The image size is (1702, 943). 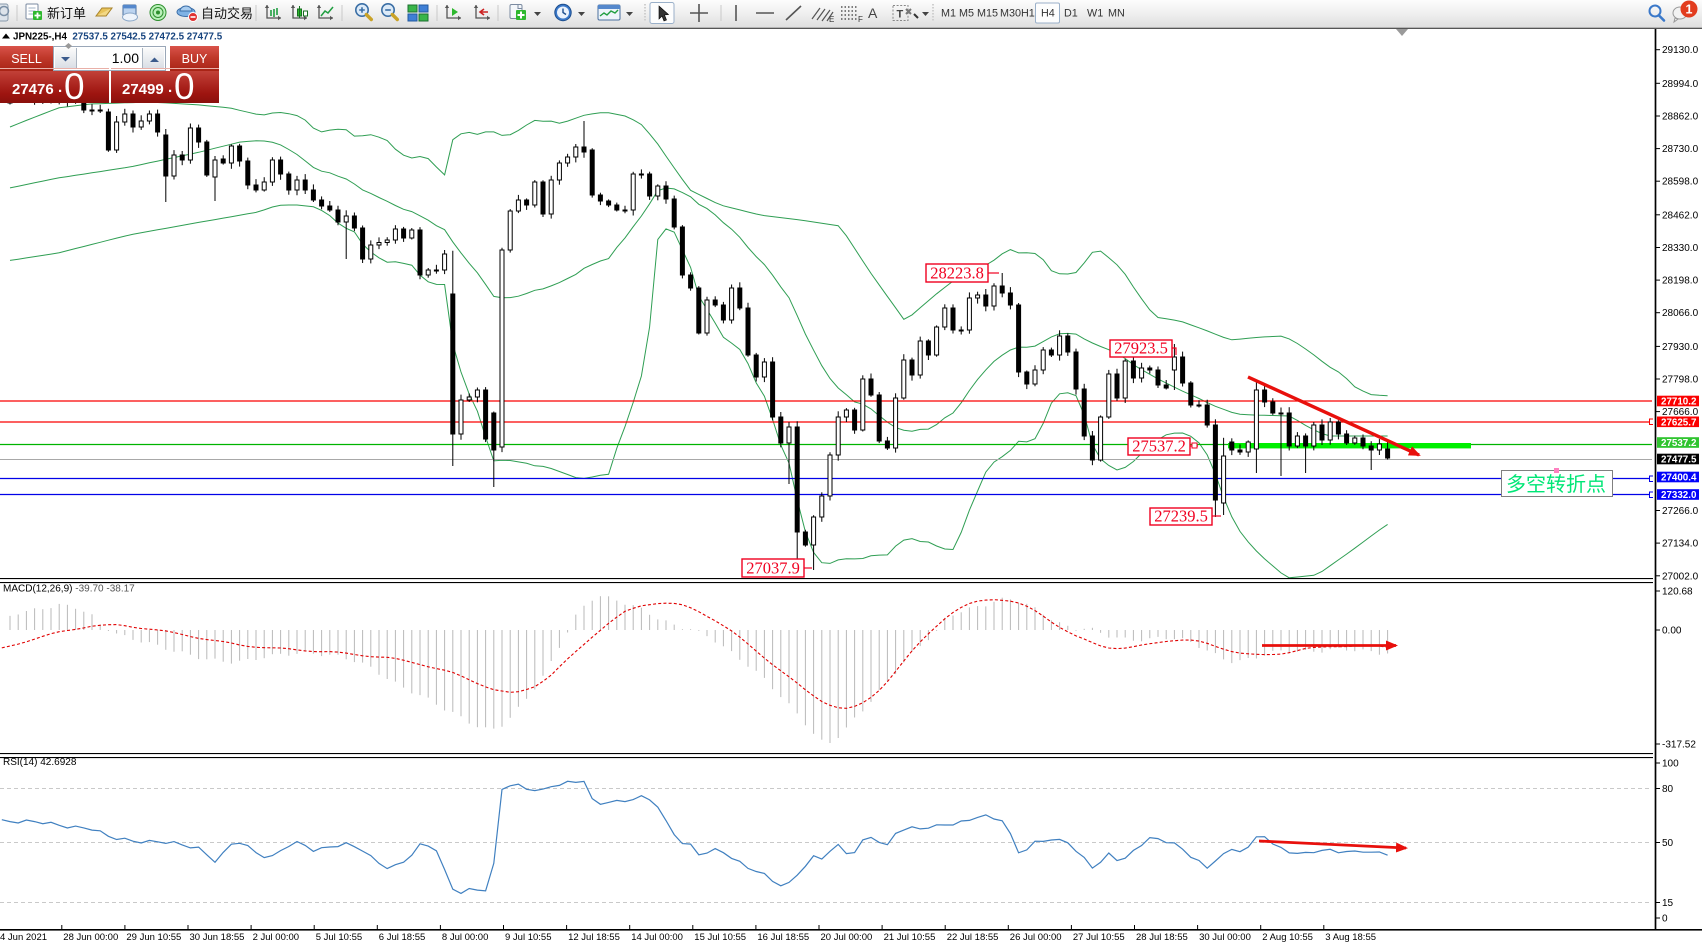 I want to click on svg-text: 5 Jul 10:55, so click(x=339, y=937).